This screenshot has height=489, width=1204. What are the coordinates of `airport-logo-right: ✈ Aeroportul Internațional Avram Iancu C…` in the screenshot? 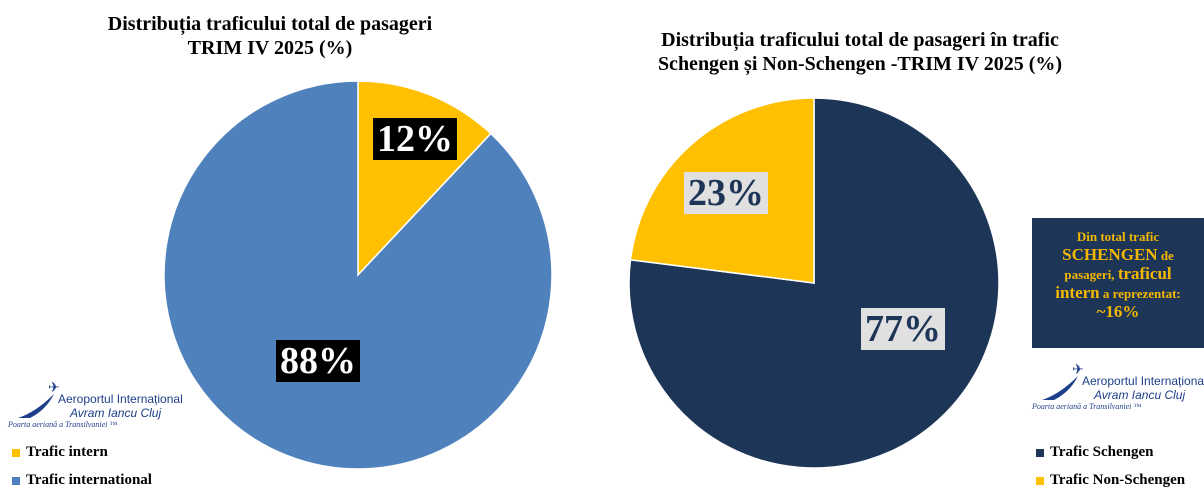 It's located at (1118, 387).